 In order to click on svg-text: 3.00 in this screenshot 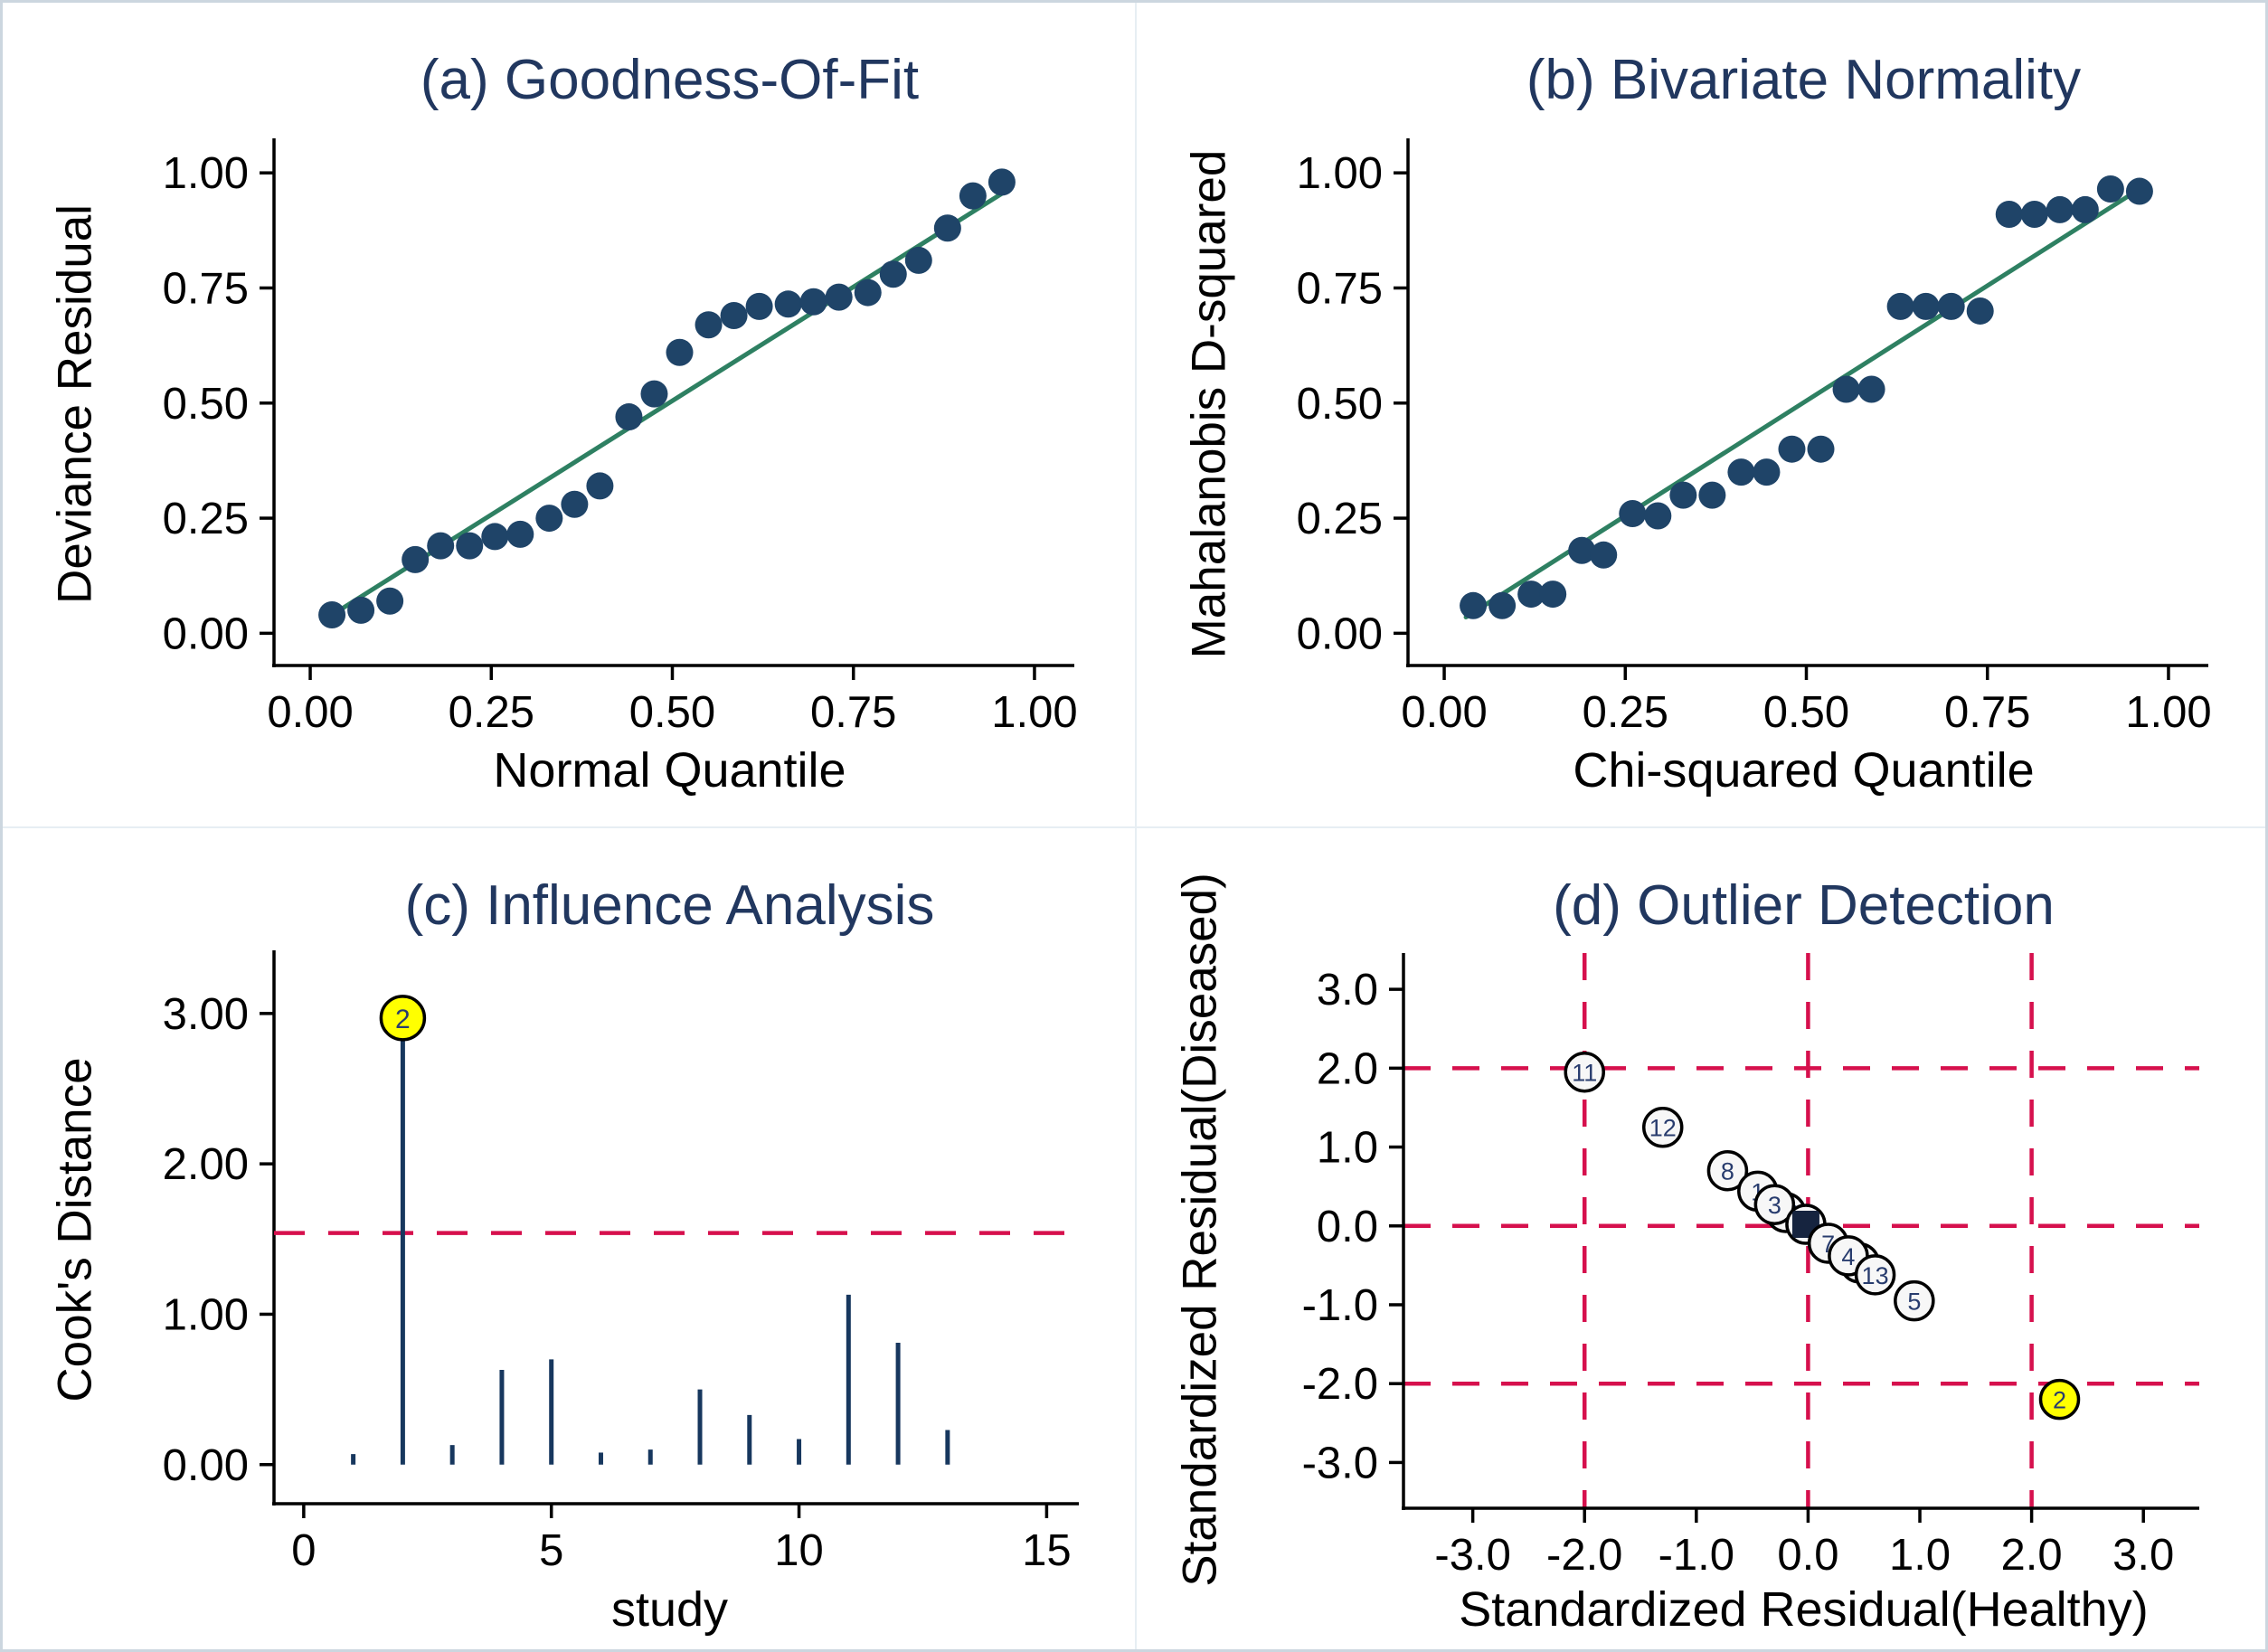, I will do `click(206, 1014)`.